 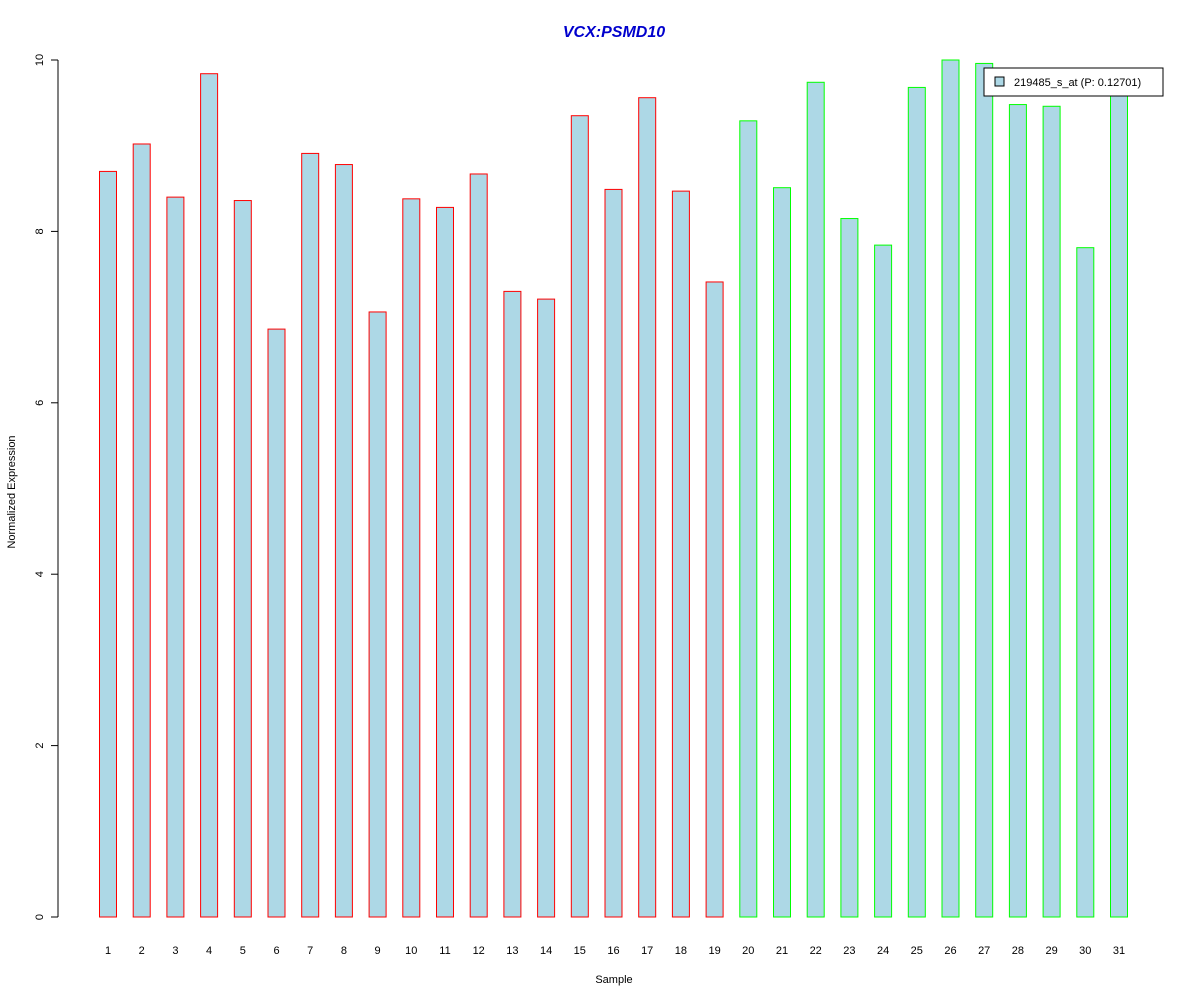 I want to click on x-tick-label: 29, so click(x=1051, y=951).